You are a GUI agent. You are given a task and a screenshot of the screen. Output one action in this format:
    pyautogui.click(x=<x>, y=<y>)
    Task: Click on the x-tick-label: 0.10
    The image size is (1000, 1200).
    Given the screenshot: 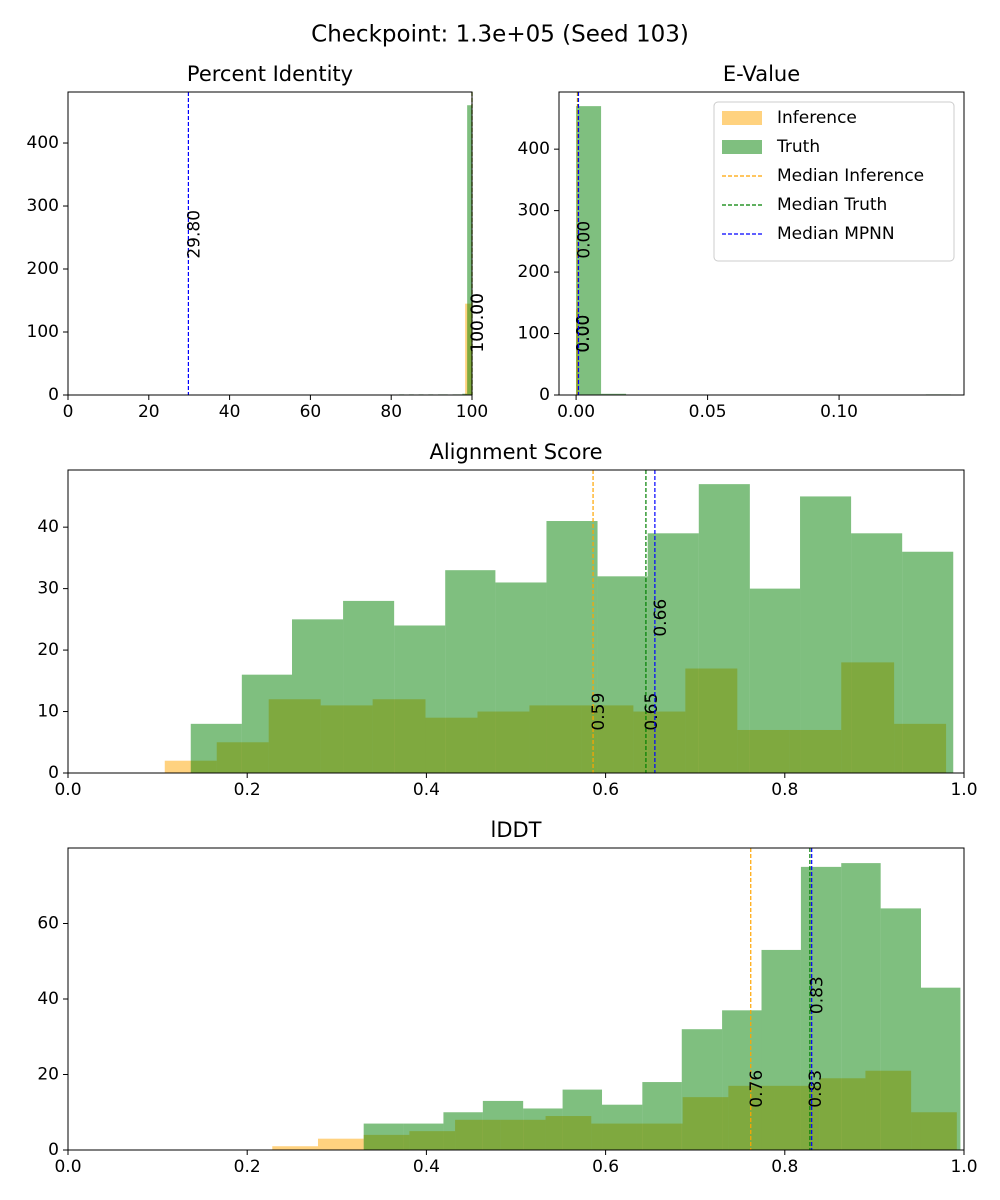 What is the action you would take?
    pyautogui.click(x=839, y=412)
    